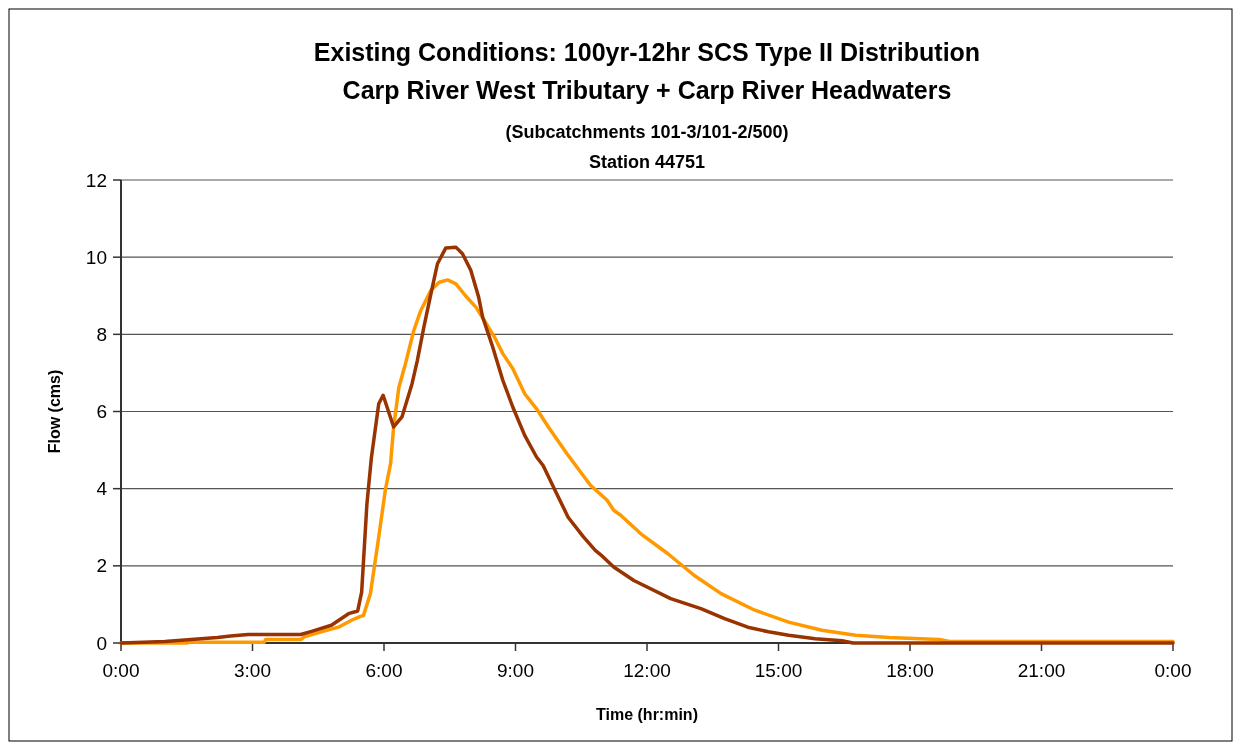  What do you see at coordinates (647, 670) in the screenshot?
I see `x-tick-label: 12:00` at bounding box center [647, 670].